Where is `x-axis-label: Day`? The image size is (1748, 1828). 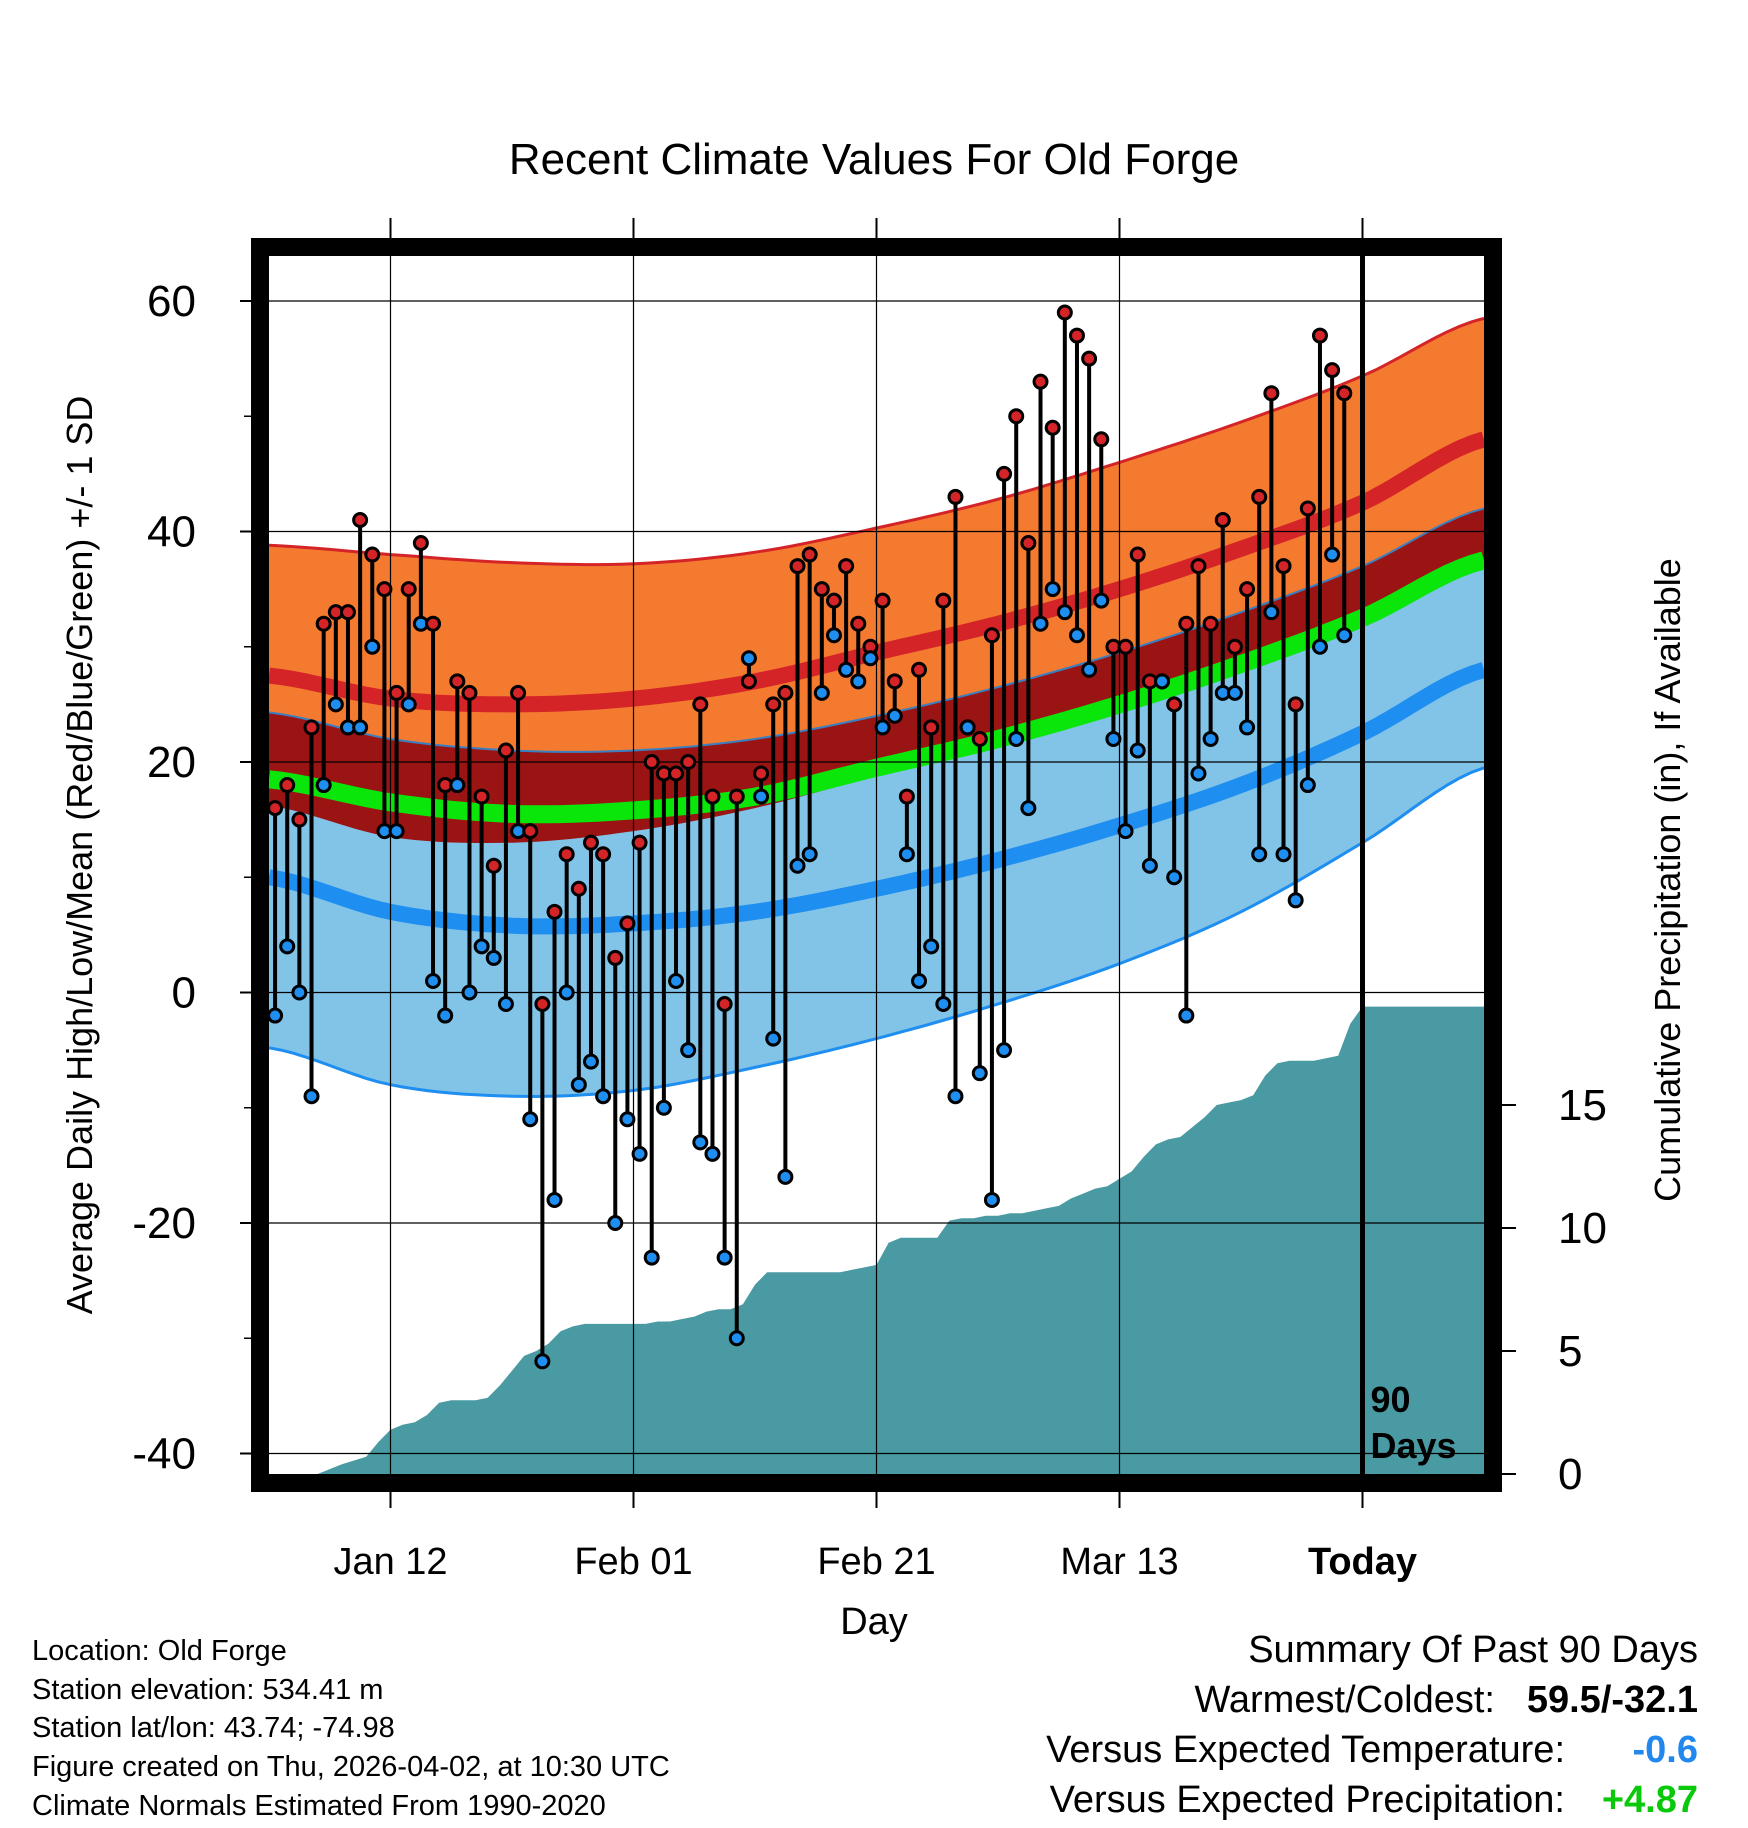 x-axis-label: Day is located at coordinates (874, 1622).